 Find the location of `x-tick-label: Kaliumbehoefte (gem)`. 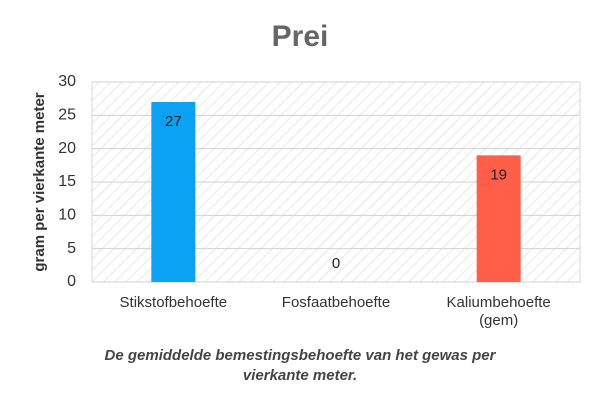

x-tick-label: Kaliumbehoefte (gem) is located at coordinates (498, 311).